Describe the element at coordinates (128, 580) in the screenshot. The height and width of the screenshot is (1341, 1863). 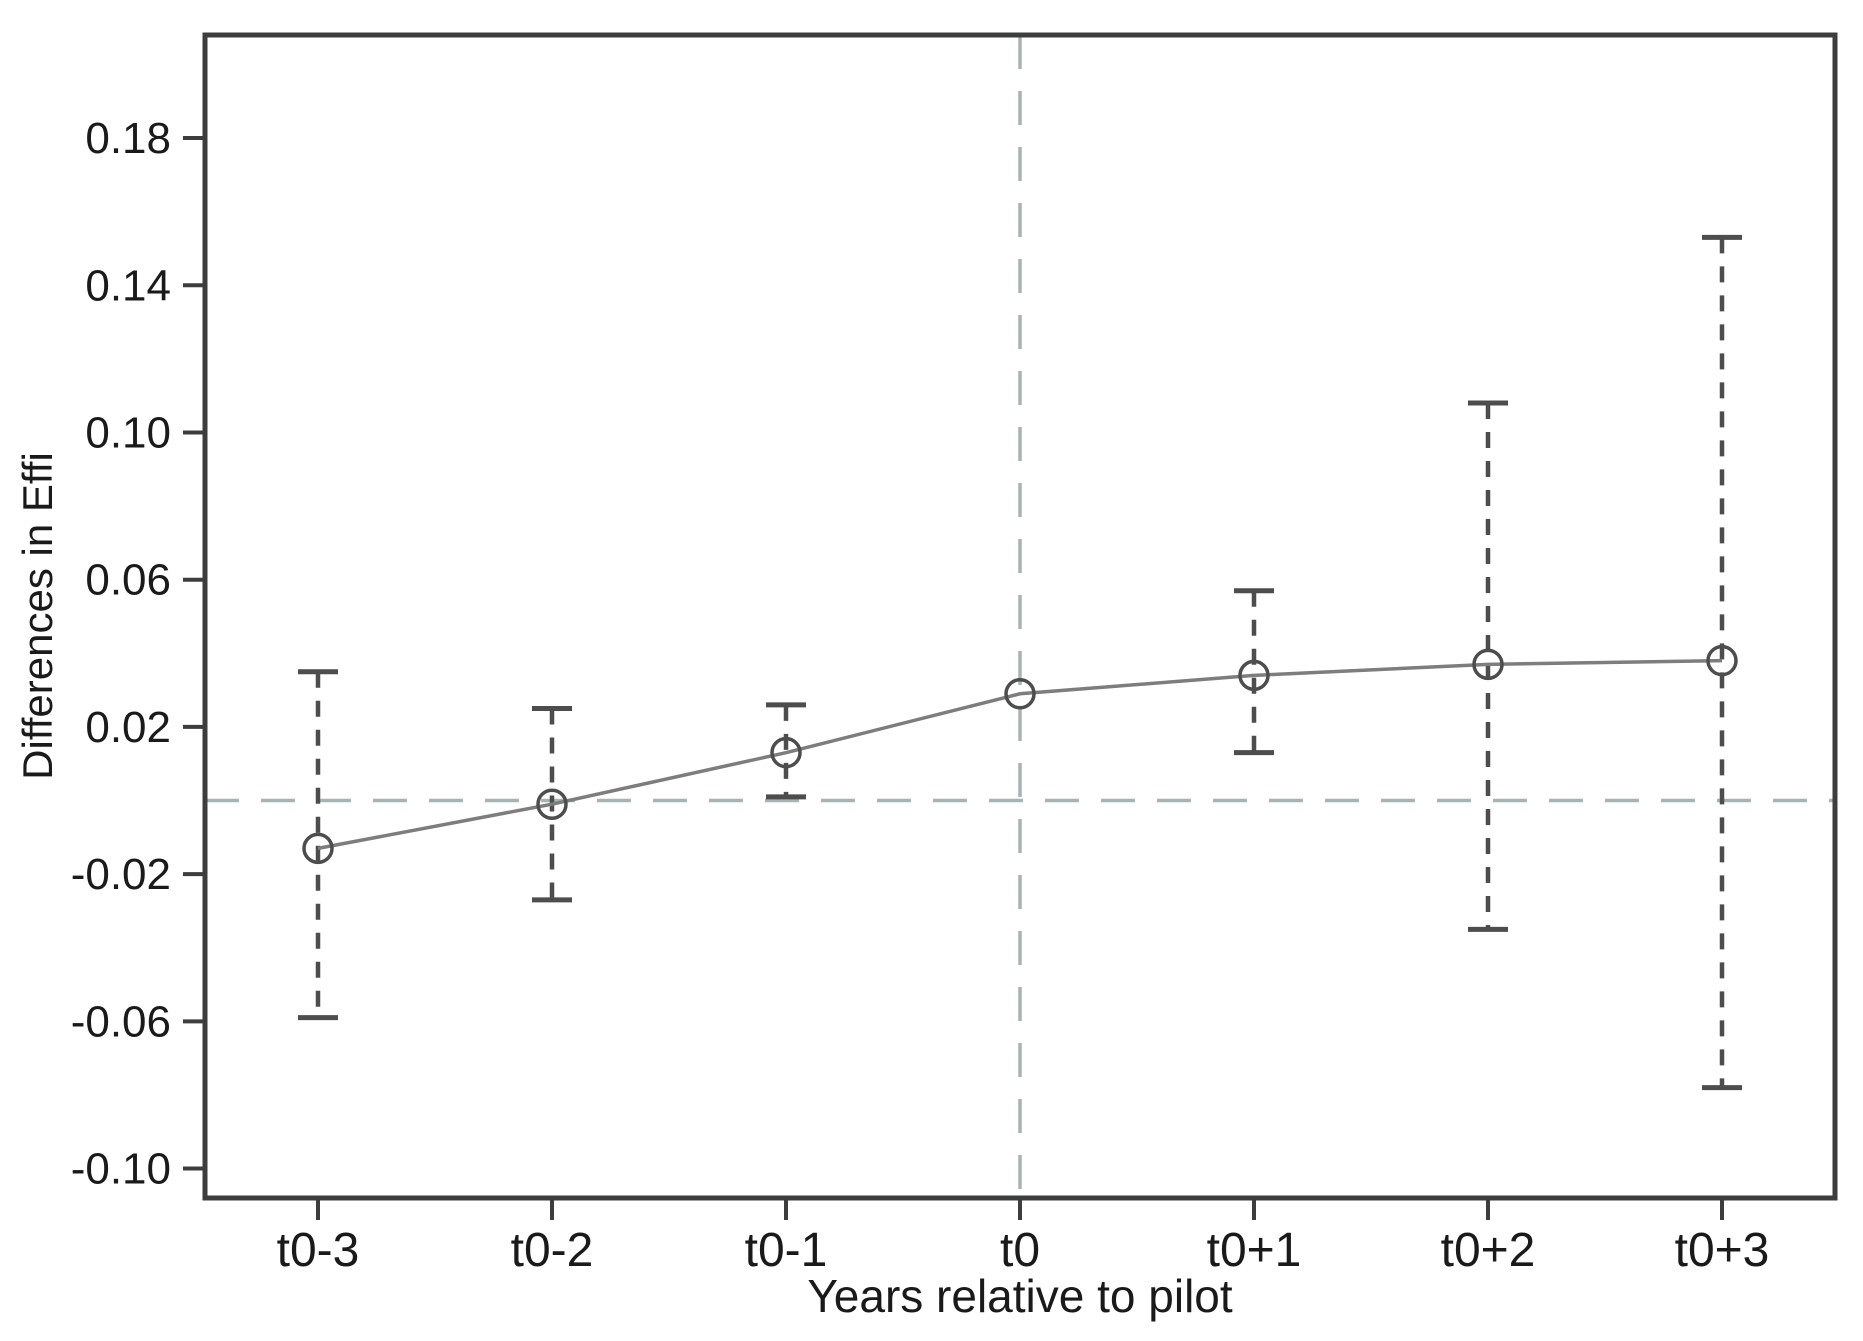
I see `y-tick-label: 0.06` at that location.